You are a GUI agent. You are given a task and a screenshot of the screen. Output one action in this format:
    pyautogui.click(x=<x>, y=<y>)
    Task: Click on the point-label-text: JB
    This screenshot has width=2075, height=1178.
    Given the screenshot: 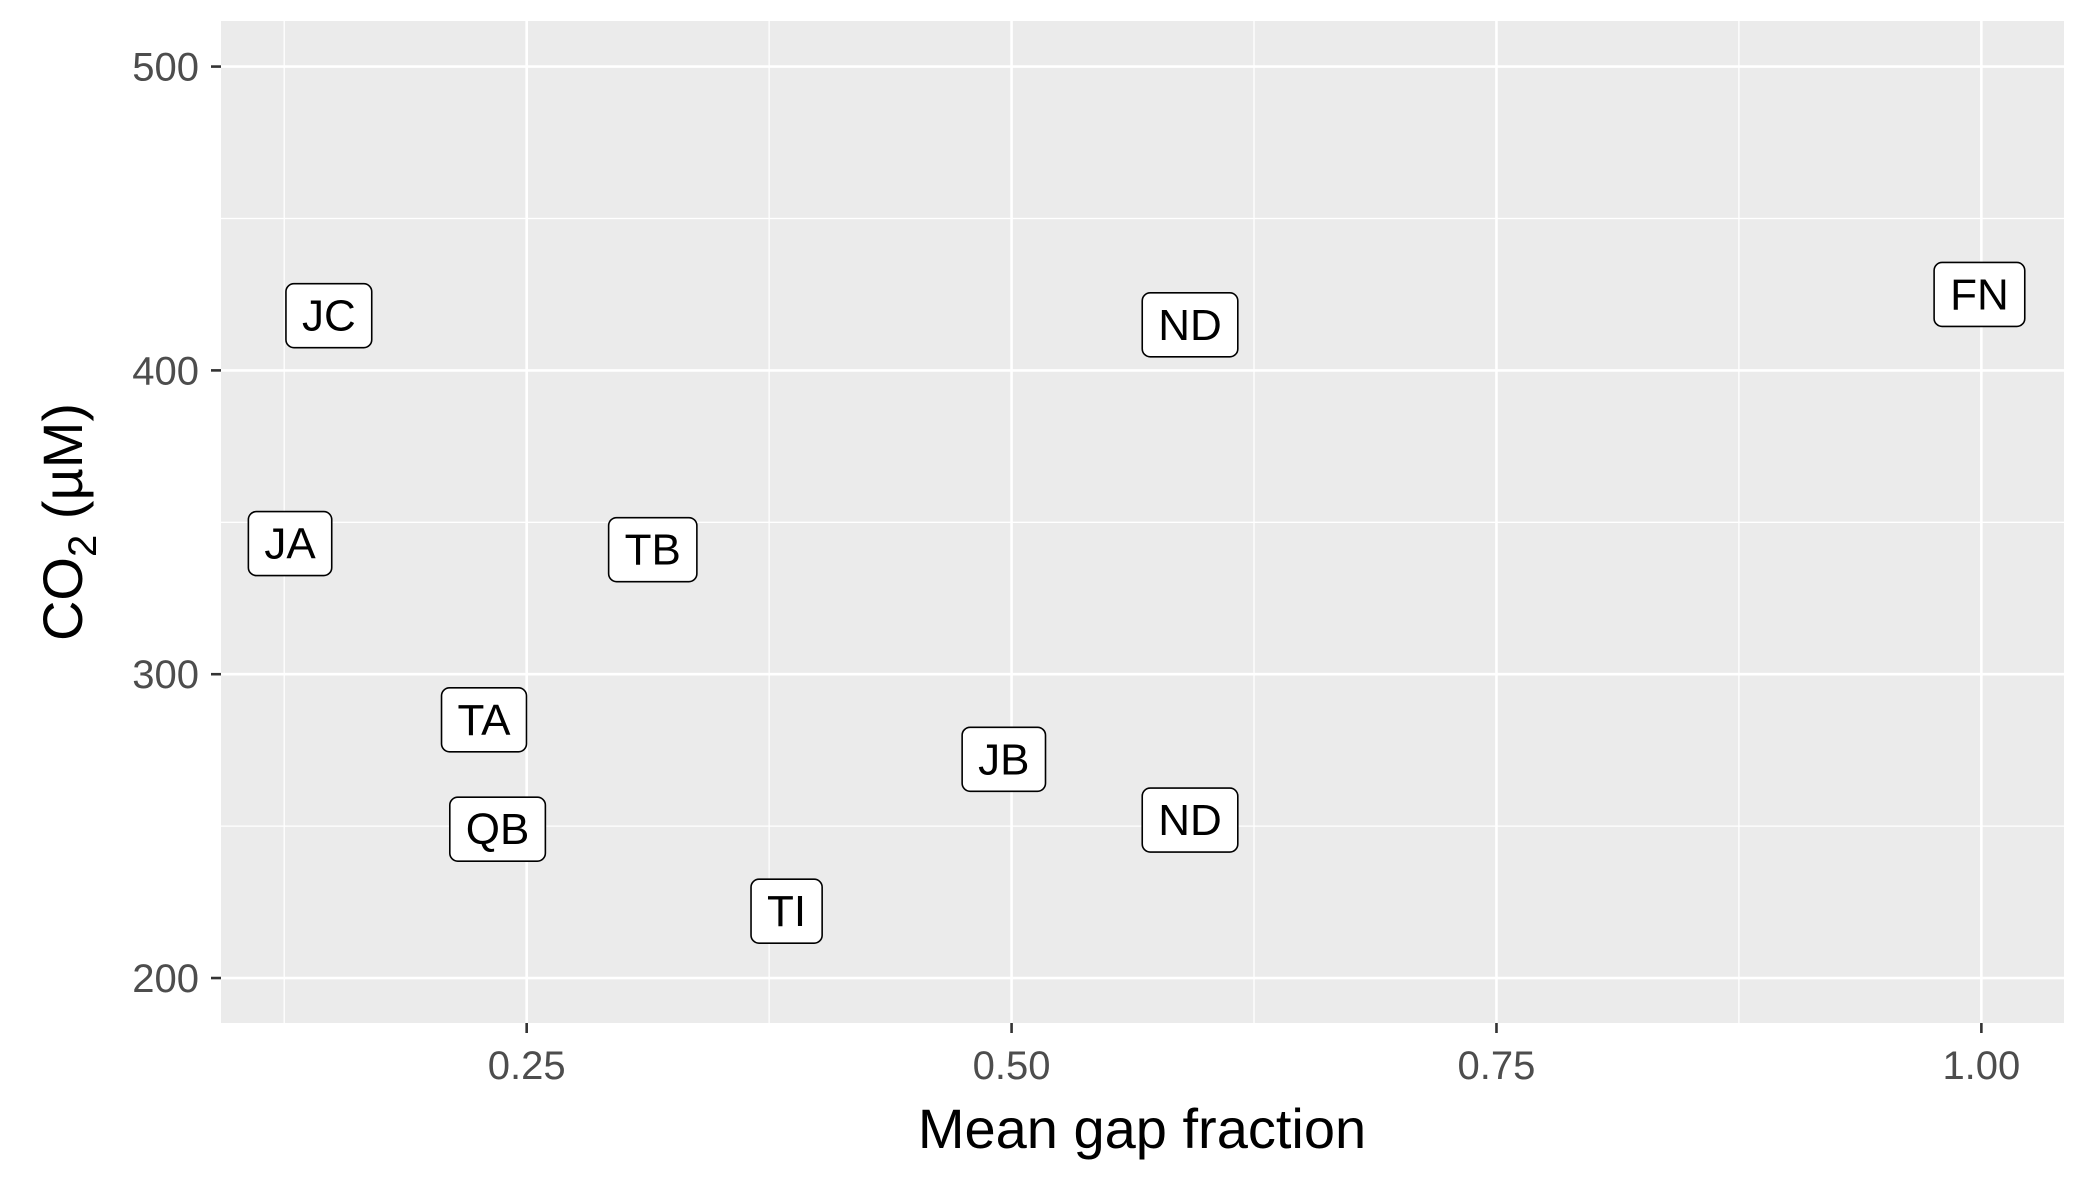 What is the action you would take?
    pyautogui.click(x=1003, y=759)
    